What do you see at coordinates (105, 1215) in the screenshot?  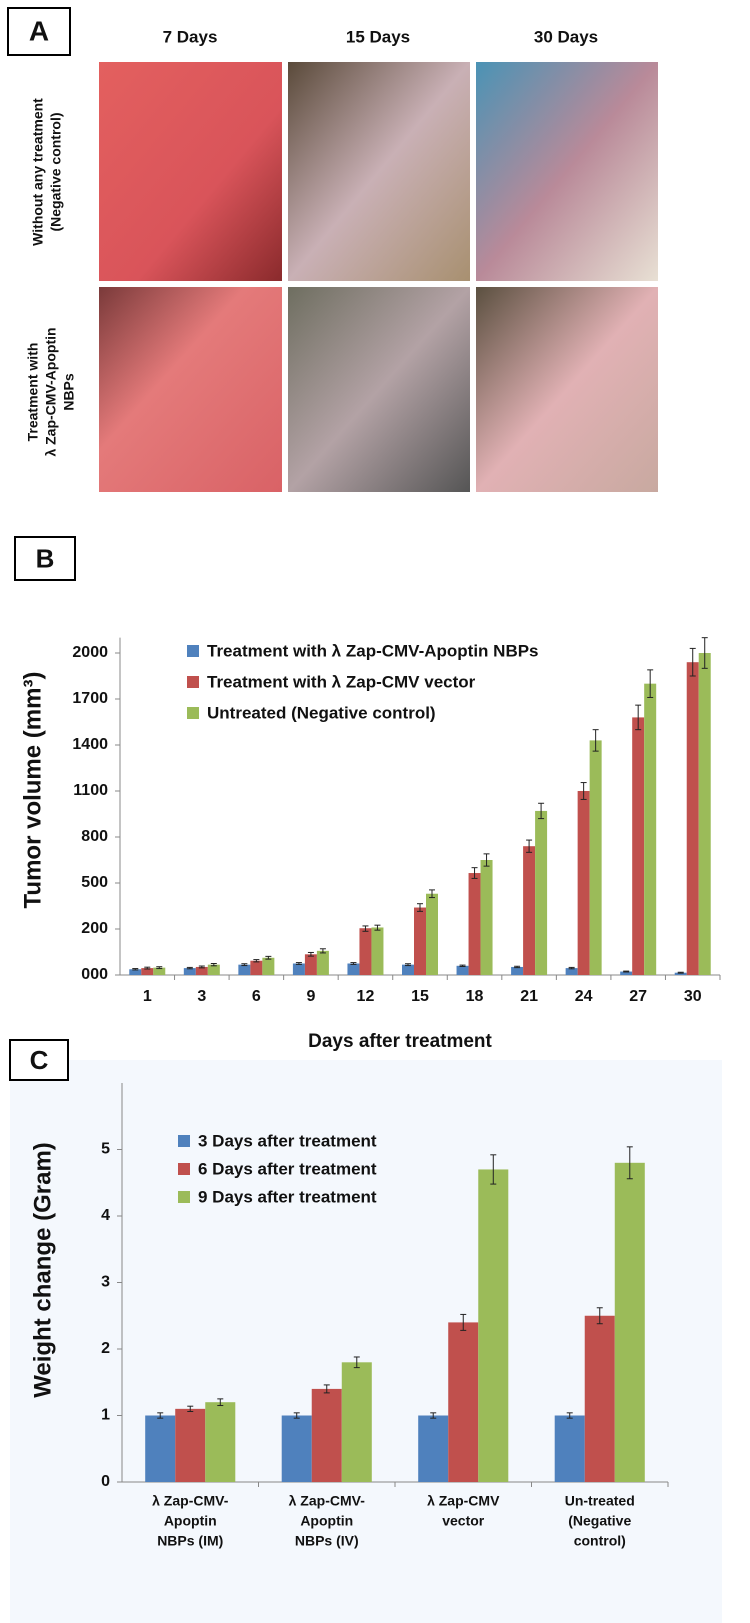 I see `y-tick-label: 4` at bounding box center [105, 1215].